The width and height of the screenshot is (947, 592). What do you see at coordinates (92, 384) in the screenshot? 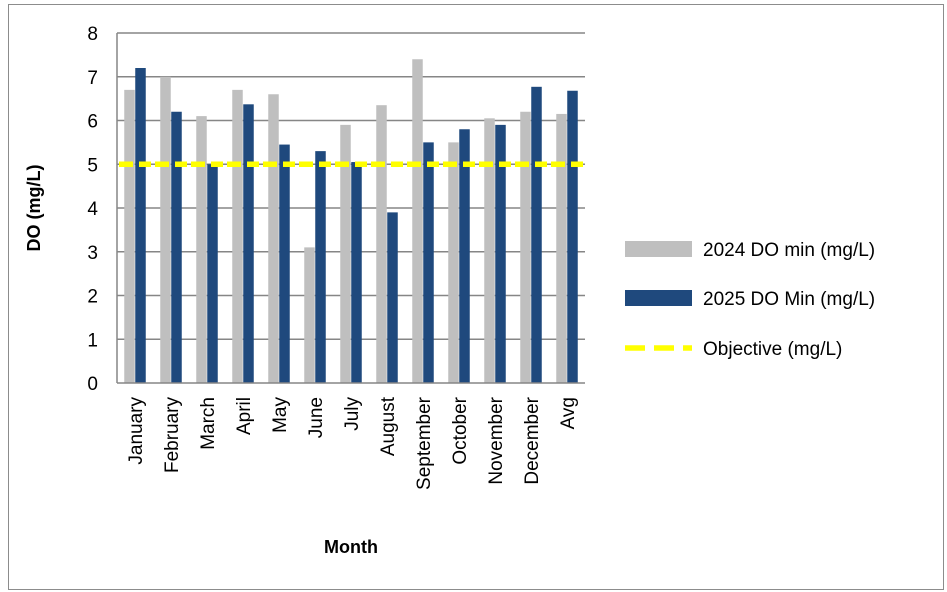
I see `y-tick-label: 0` at bounding box center [92, 384].